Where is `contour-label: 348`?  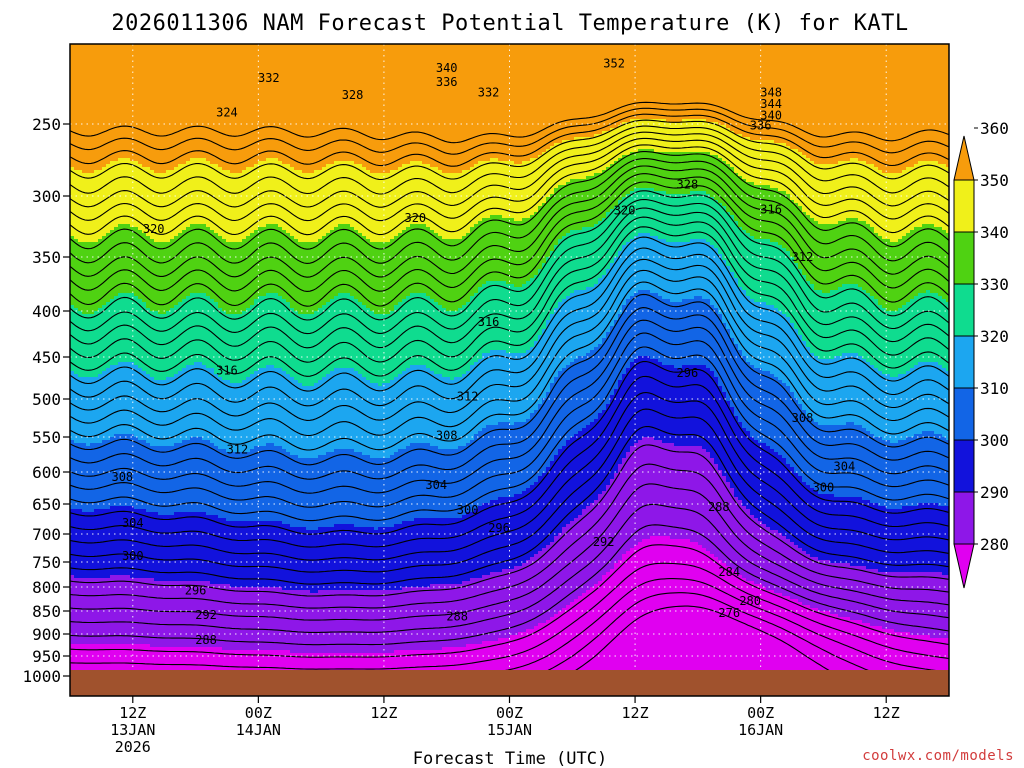
contour-label: 348 is located at coordinates (771, 92).